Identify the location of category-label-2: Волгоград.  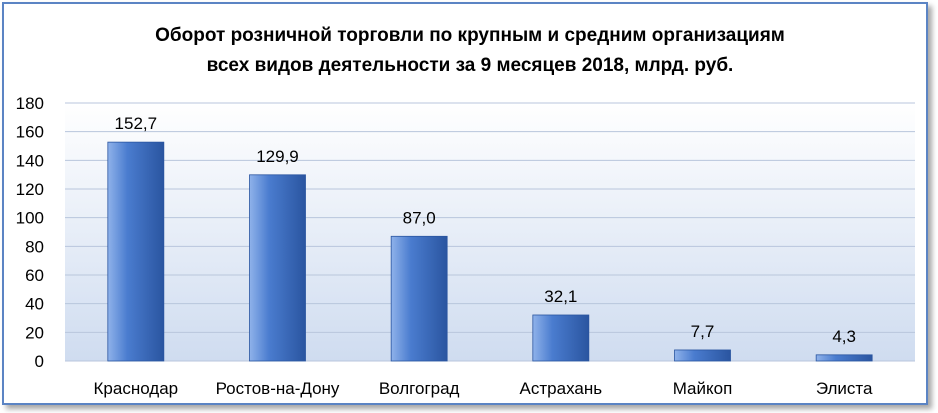
(419, 388).